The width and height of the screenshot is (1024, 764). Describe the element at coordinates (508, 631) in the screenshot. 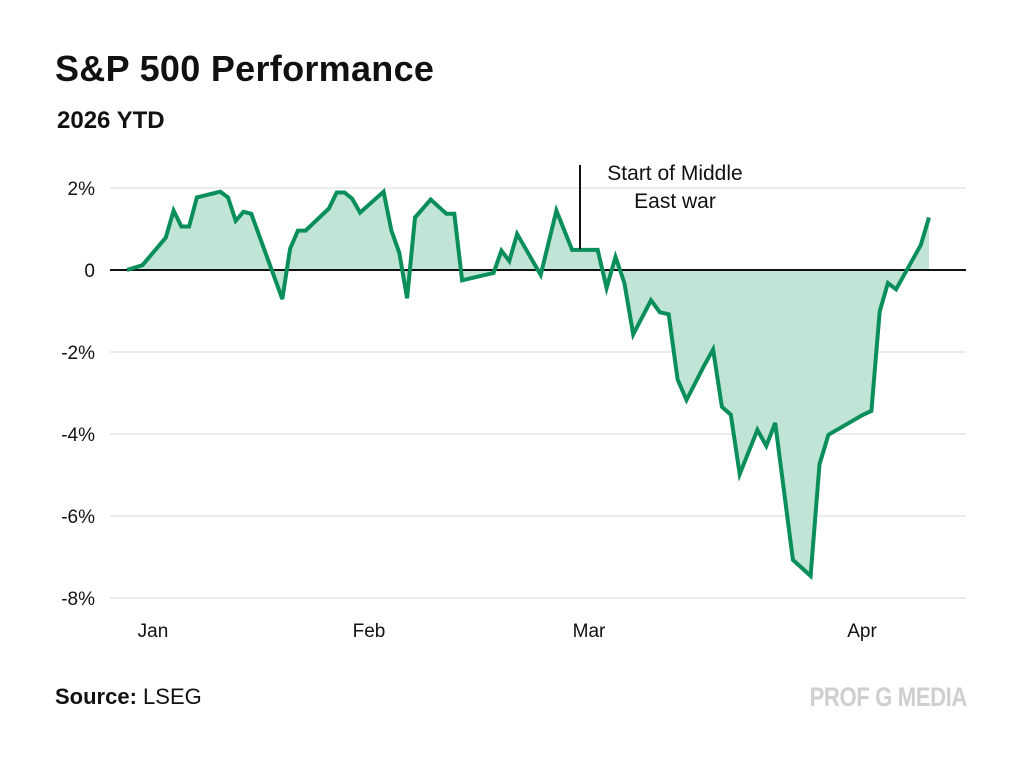

I see `x-axis-ticks: Jan Feb Mar Apr` at that location.